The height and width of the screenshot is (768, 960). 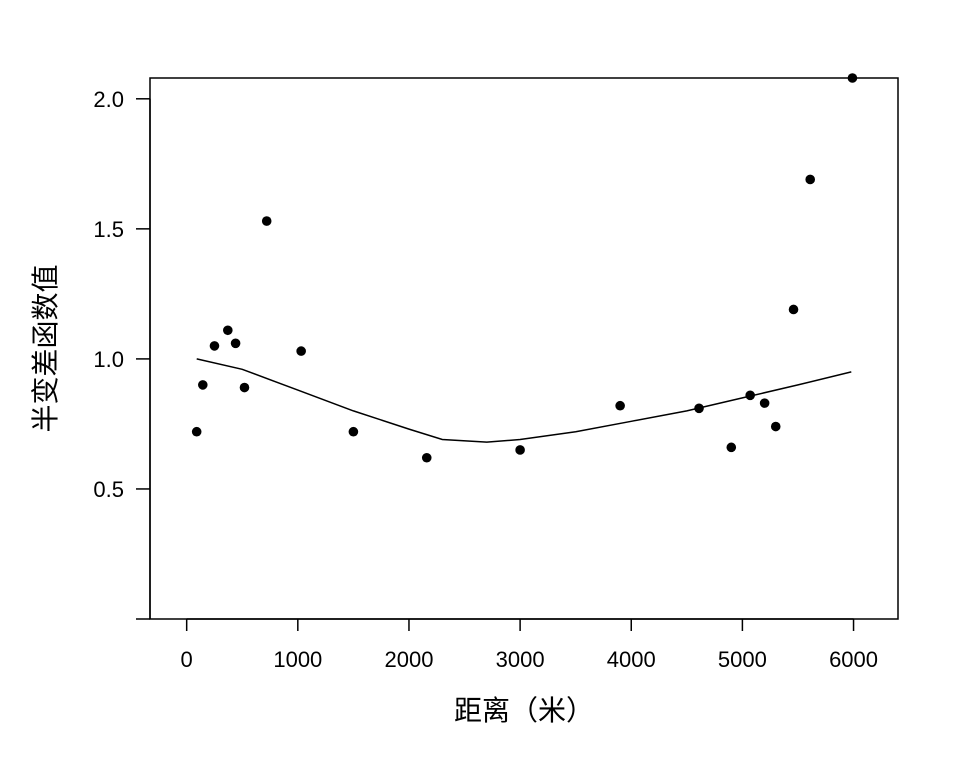 I want to click on x-axis: 0 1000 2000 3000 4000 5000 6000, so click(x=529, y=645).